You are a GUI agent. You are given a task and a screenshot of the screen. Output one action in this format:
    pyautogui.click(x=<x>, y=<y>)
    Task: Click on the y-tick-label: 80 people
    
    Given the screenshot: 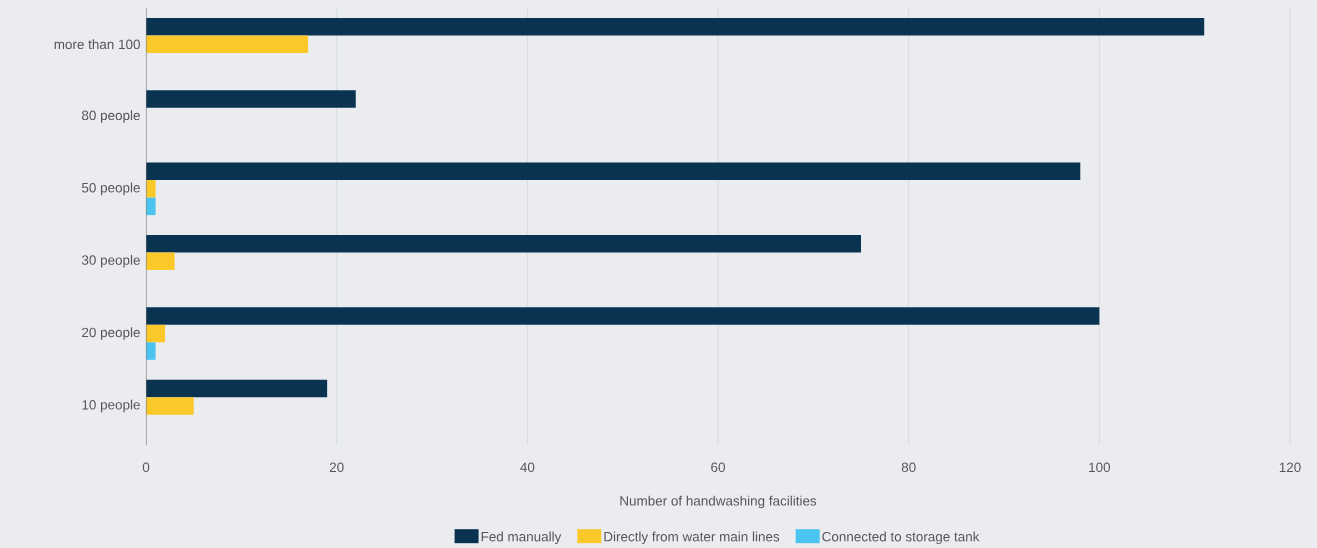 What is the action you would take?
    pyautogui.click(x=110, y=116)
    